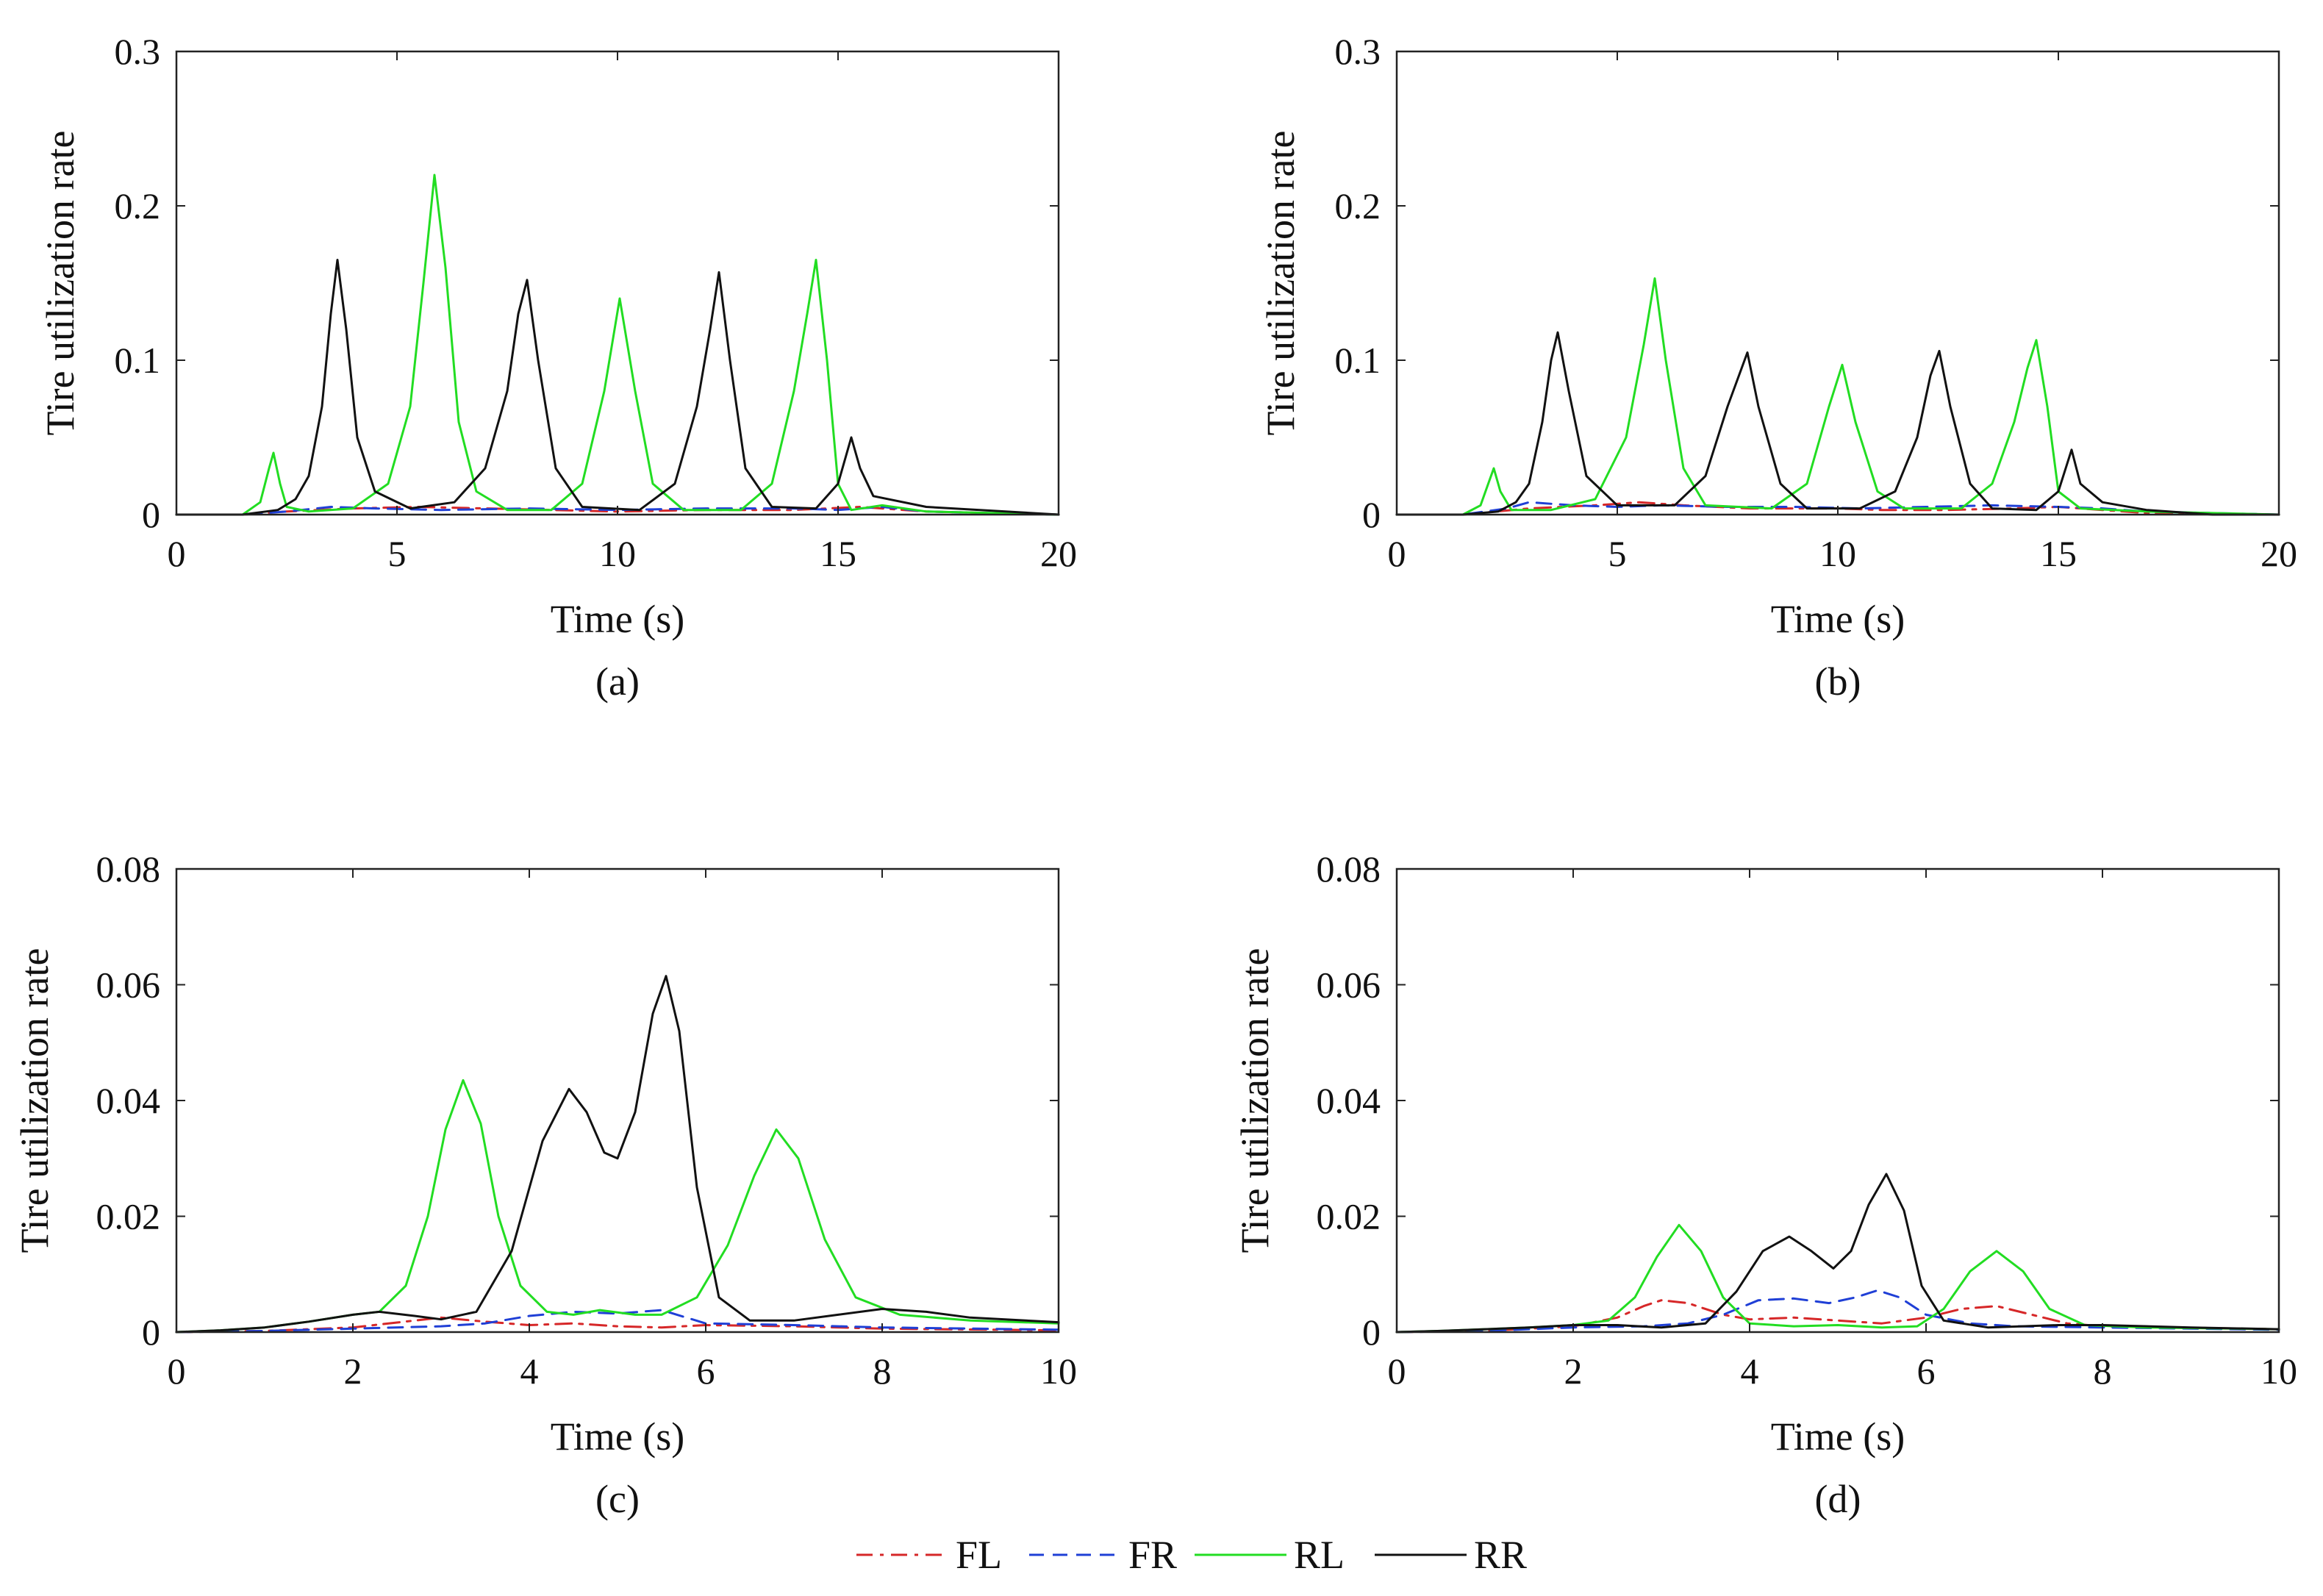 This screenshot has width=2323, height=1596. I want to click on legend-item-rr: RR, so click(1451, 1555).